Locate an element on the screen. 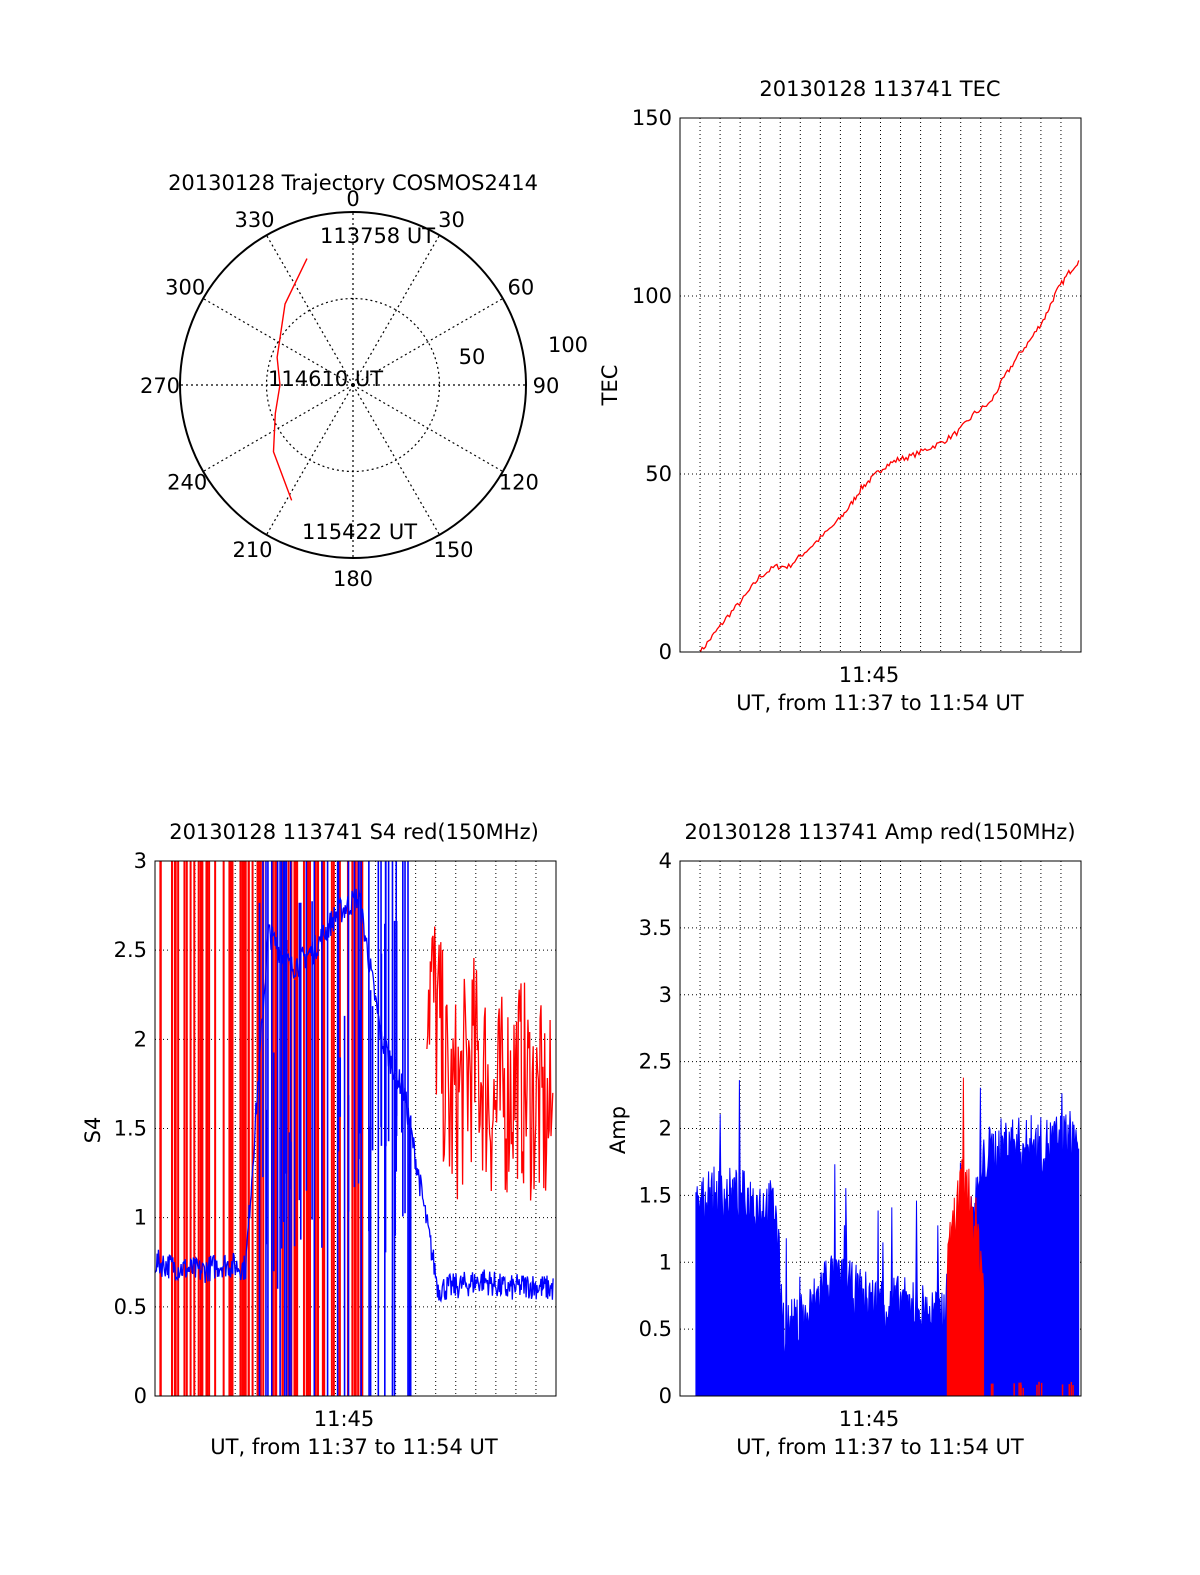  s4-y-tick-label: 1 is located at coordinates (140, 1218).